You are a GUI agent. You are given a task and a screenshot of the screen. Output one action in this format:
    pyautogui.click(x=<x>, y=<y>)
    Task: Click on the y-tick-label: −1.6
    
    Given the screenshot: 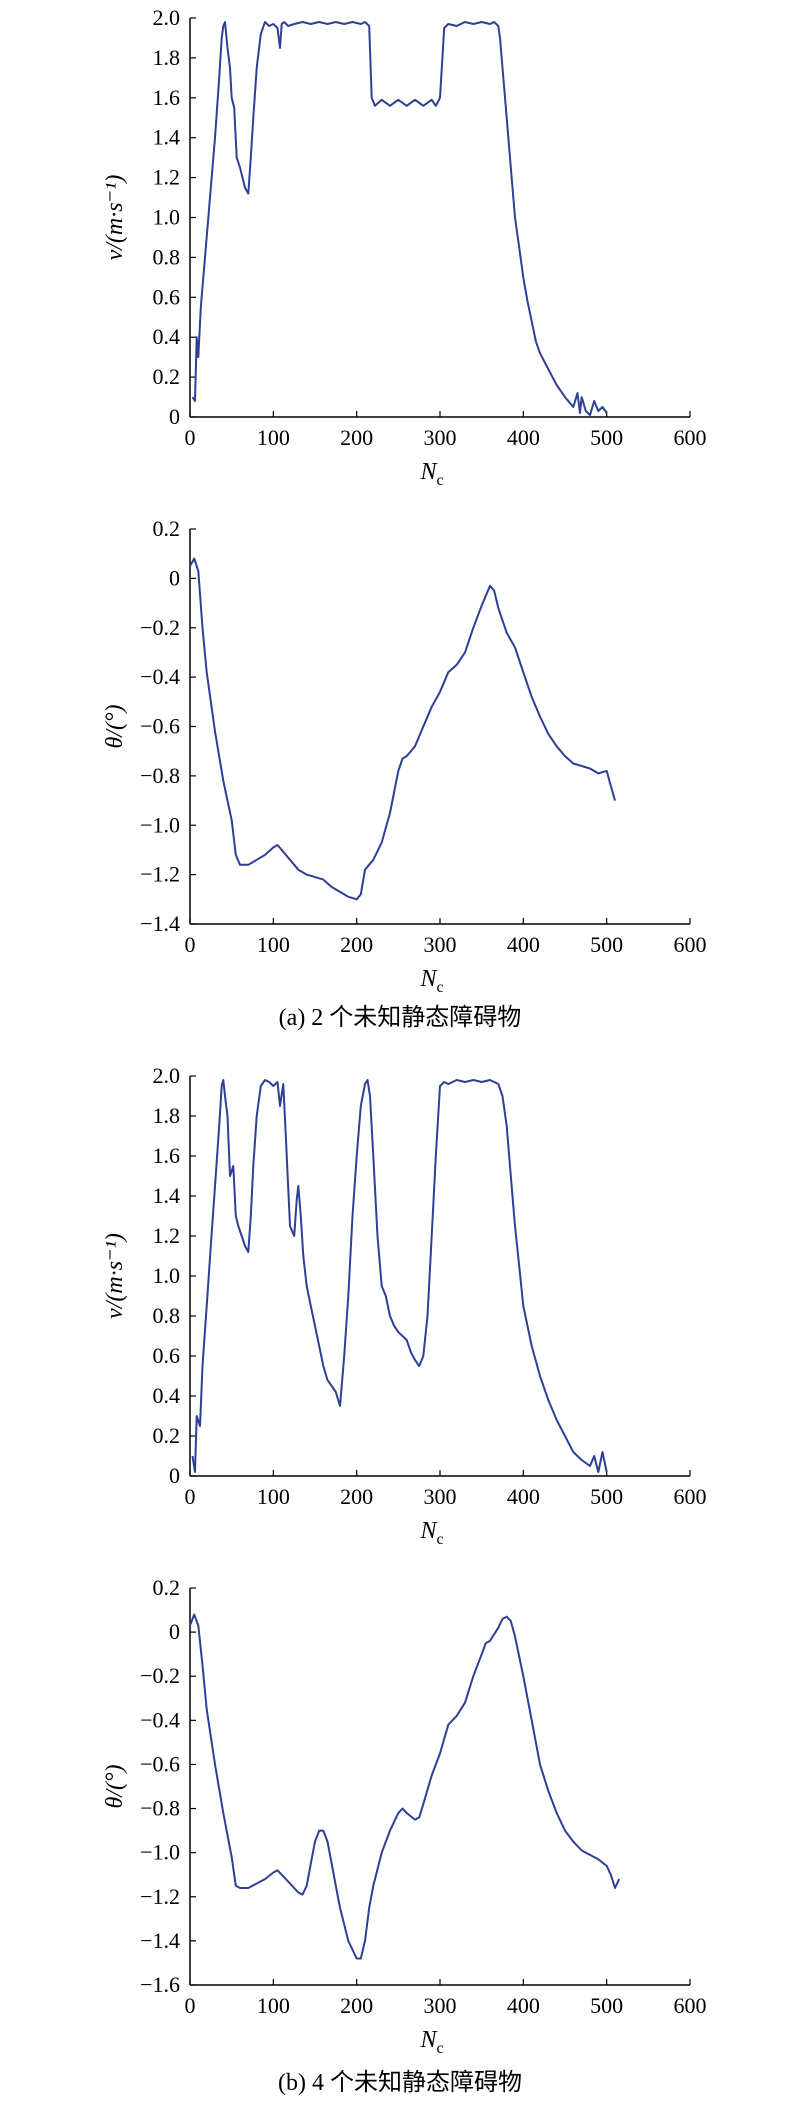 What is the action you would take?
    pyautogui.click(x=160, y=1984)
    